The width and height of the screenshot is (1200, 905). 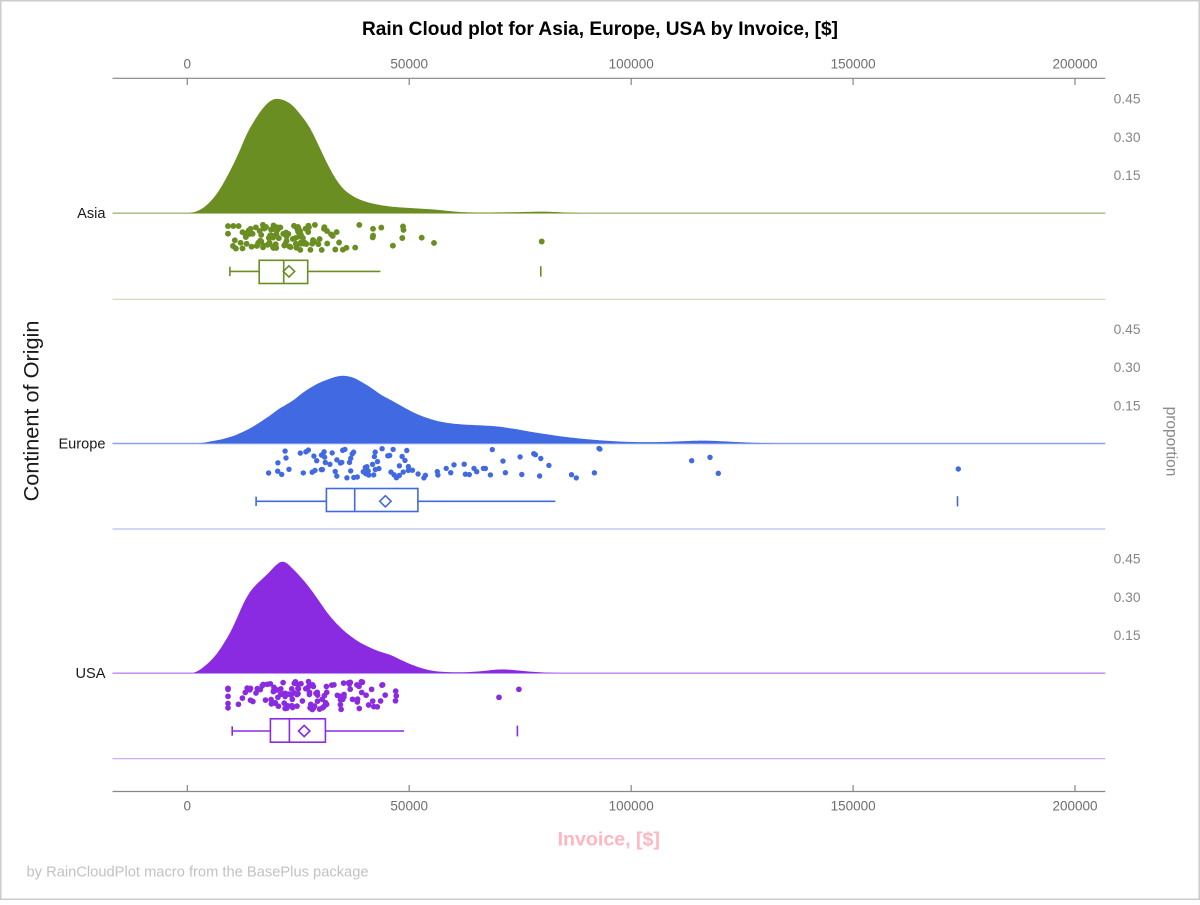 I want to click on svg-text: proportion, so click(x=1171, y=442).